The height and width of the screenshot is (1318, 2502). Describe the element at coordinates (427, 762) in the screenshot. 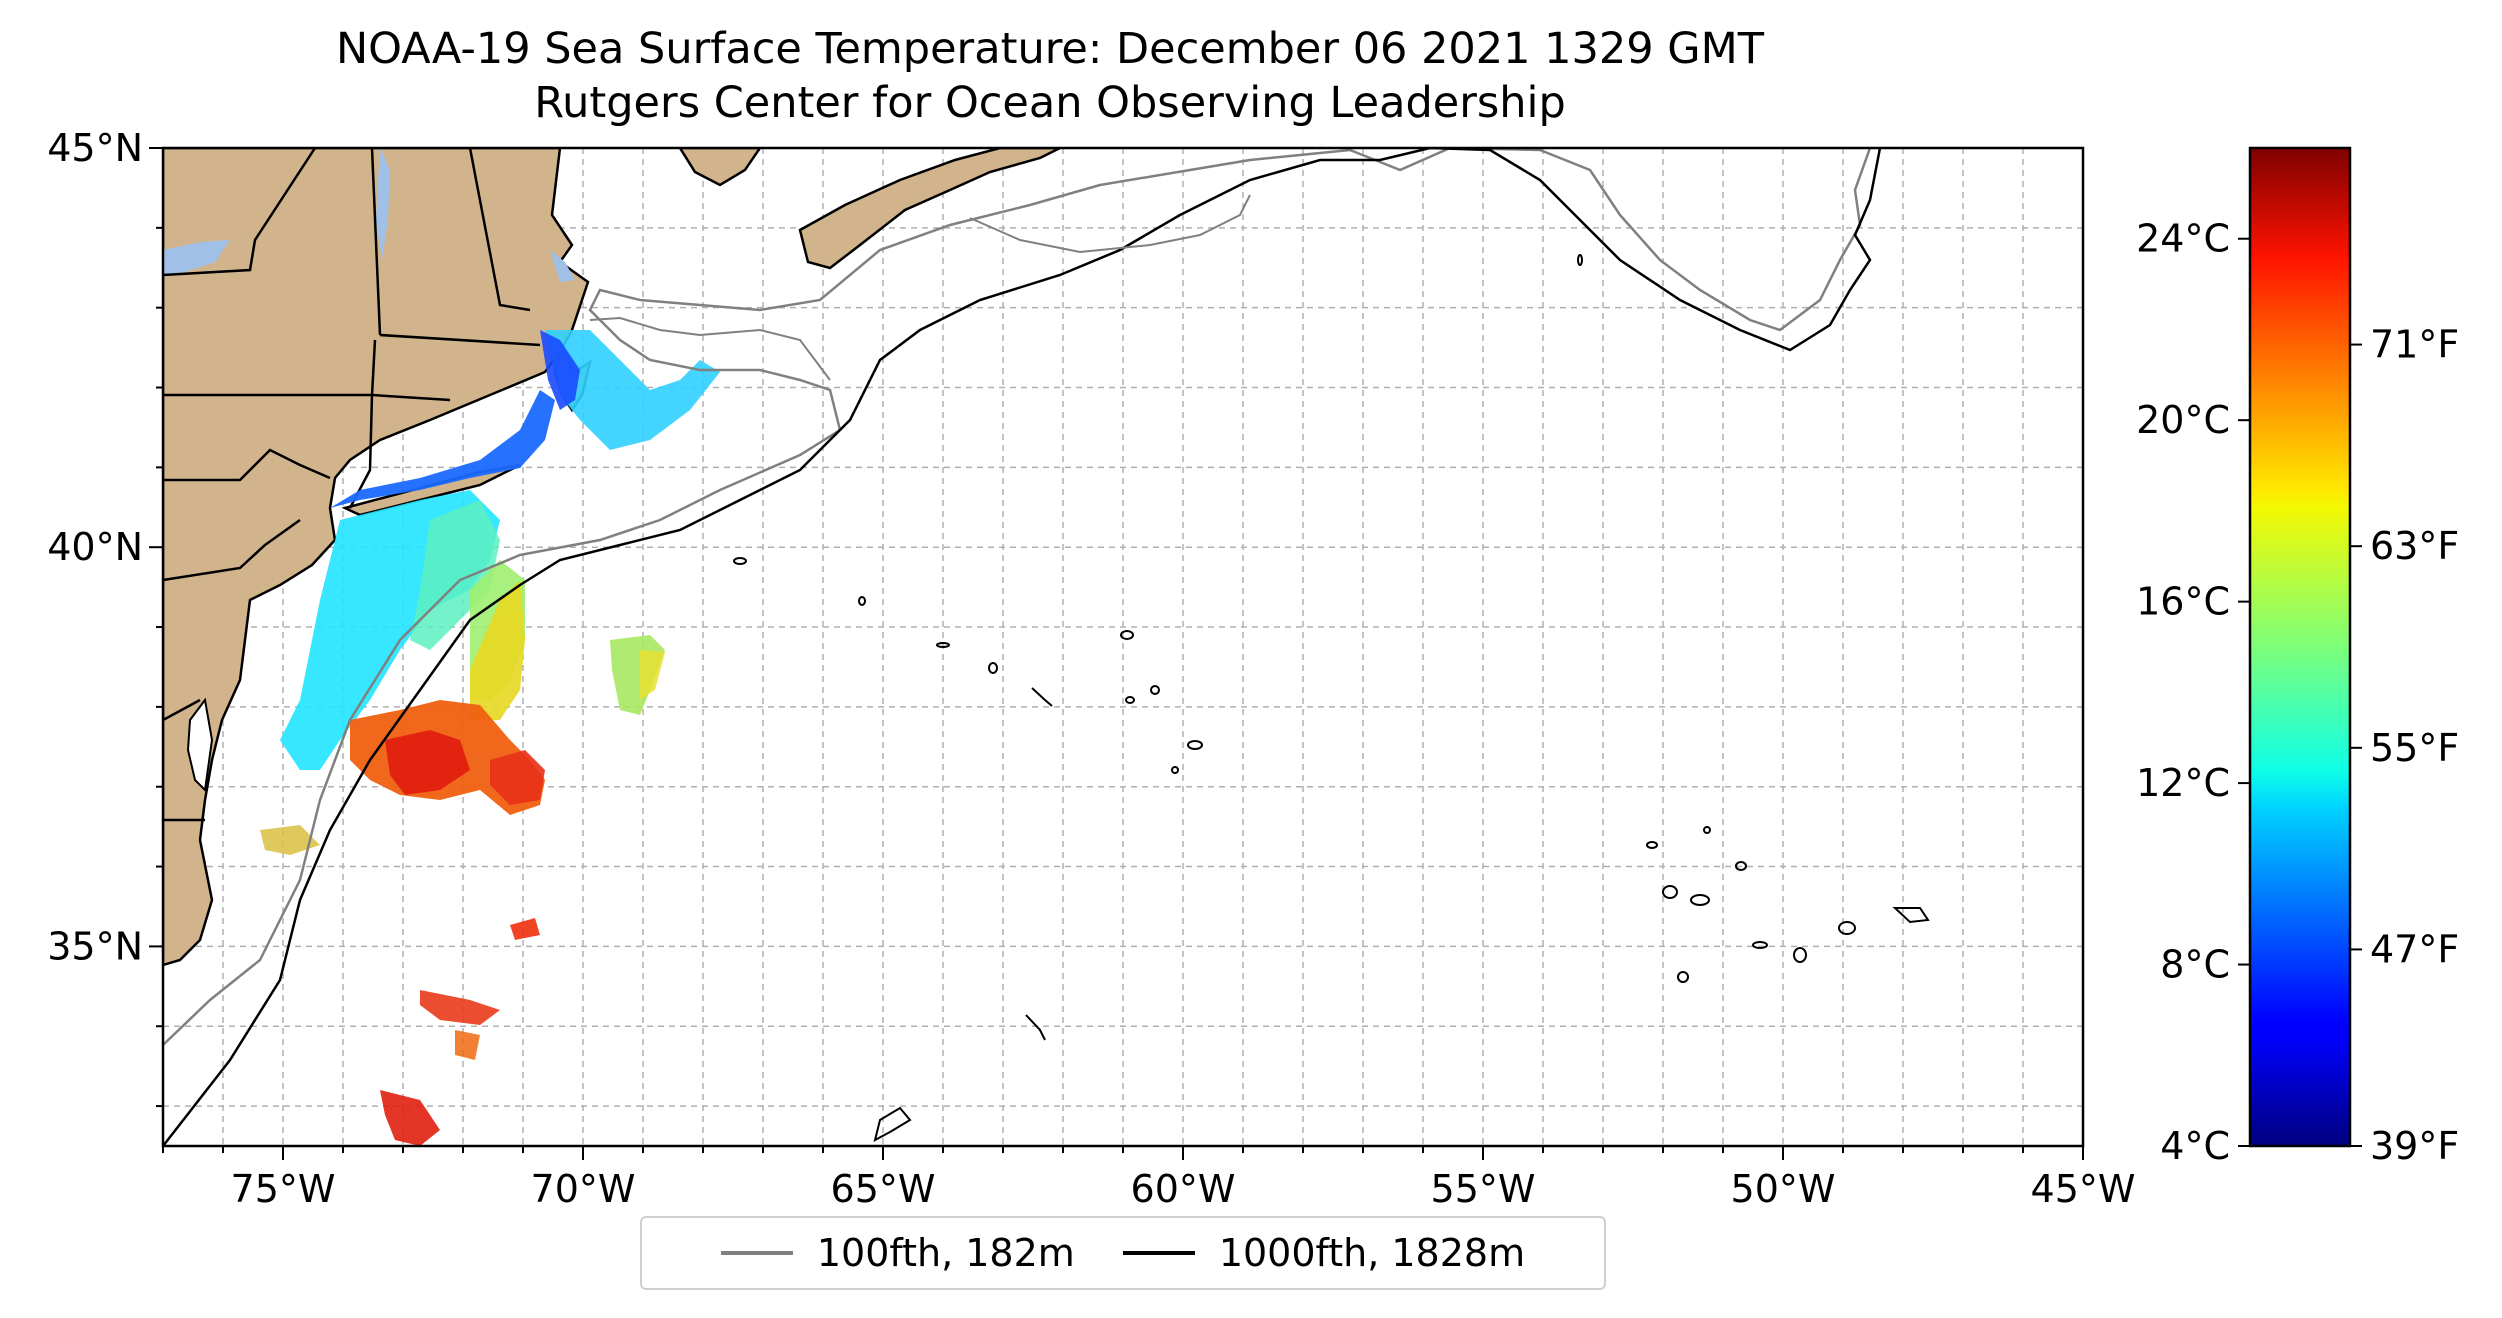

I see `sst-patch-warm-hot` at that location.